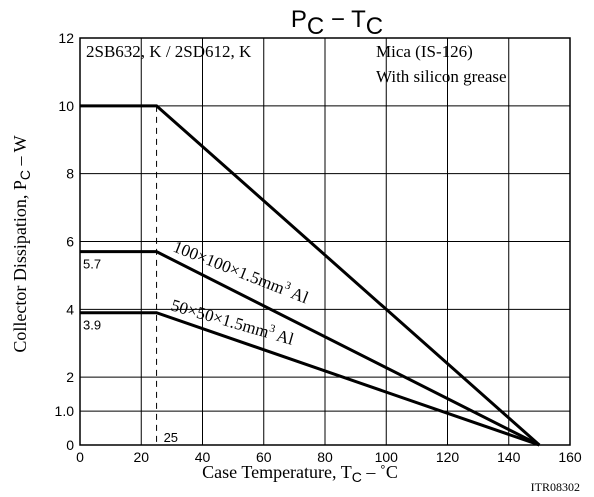 Image resolution: width=594 pixels, height=497 pixels. I want to click on x-tick-60: 60, so click(264, 457).